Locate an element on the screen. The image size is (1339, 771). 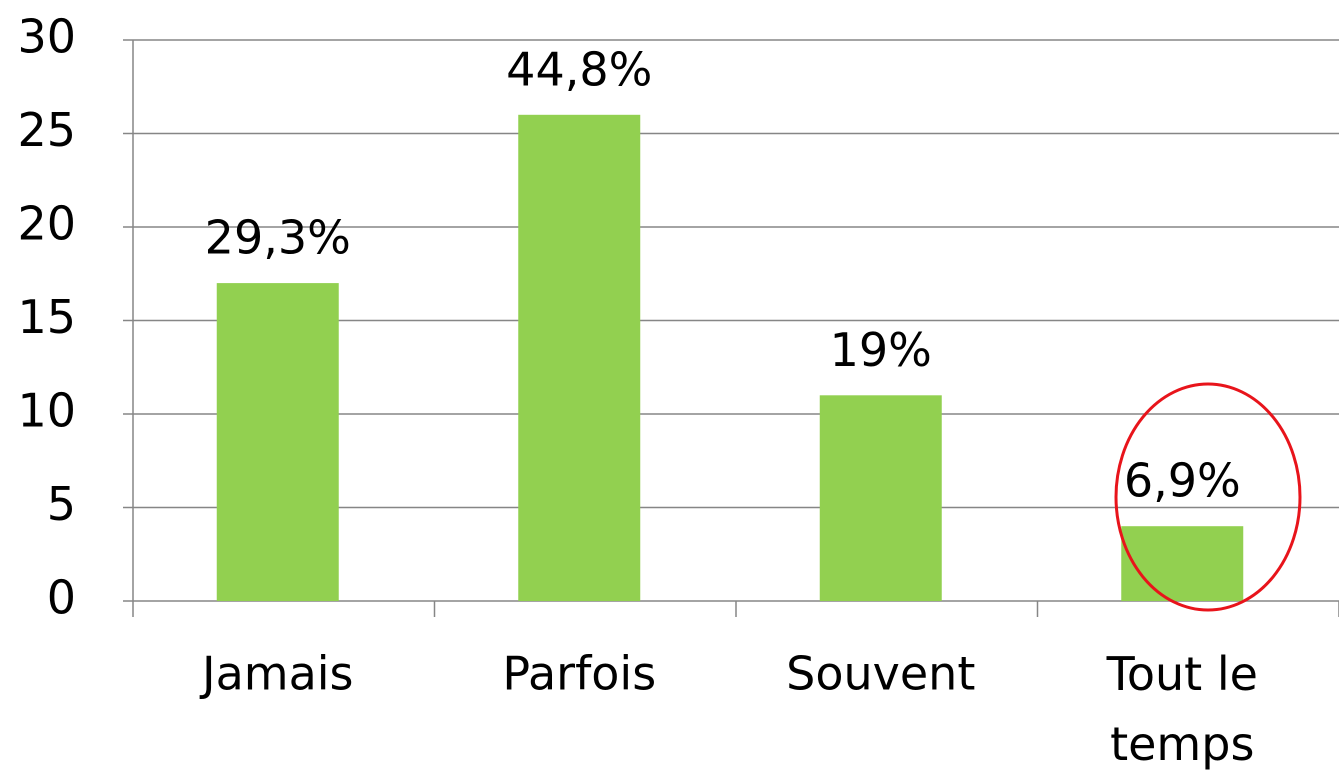
x-tick-label: Jamais is located at coordinates (276, 674).